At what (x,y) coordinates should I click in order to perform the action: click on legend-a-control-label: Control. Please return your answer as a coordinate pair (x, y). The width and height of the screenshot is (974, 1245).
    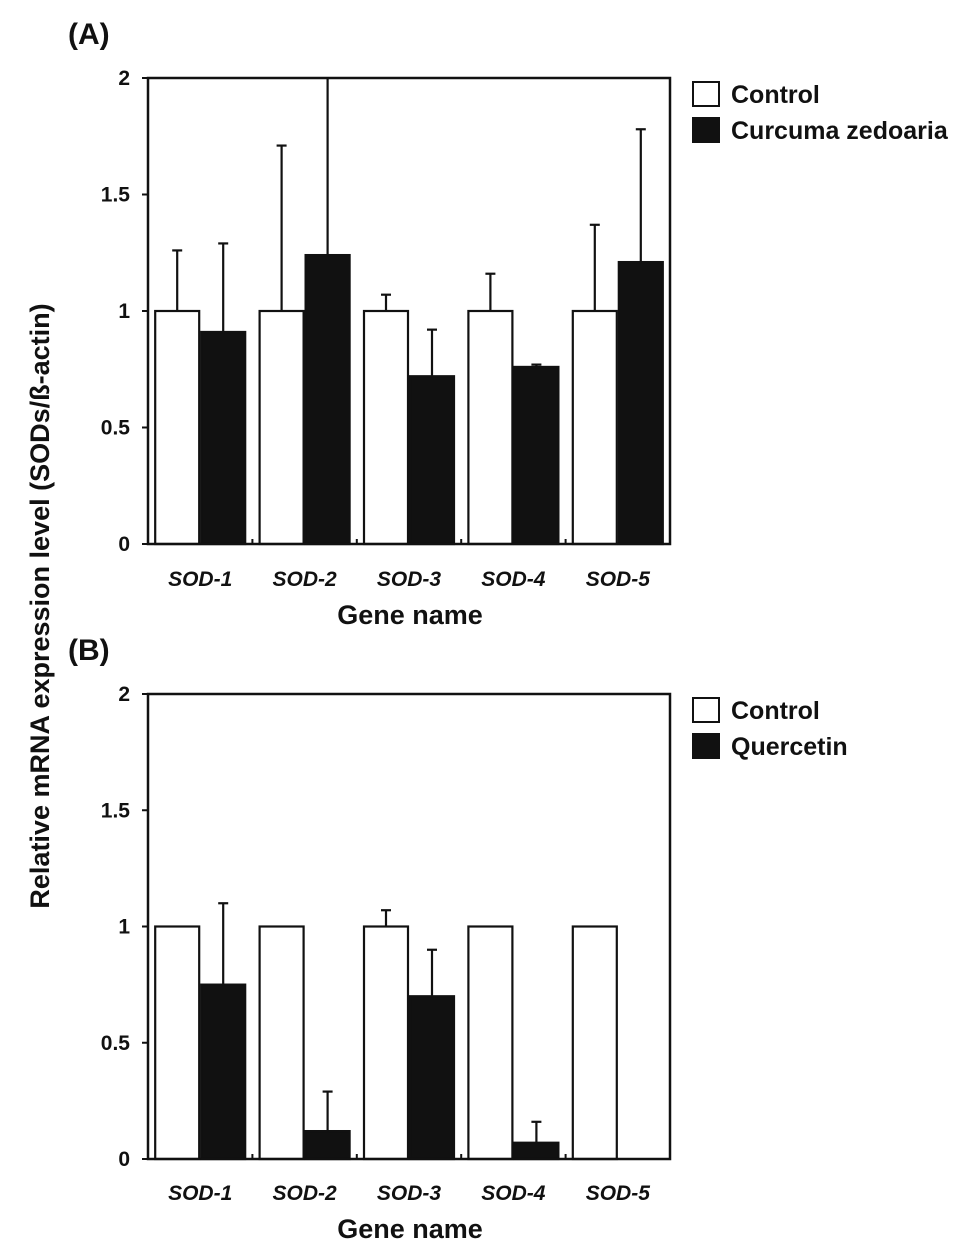
    Looking at the image, I should click on (775, 95).